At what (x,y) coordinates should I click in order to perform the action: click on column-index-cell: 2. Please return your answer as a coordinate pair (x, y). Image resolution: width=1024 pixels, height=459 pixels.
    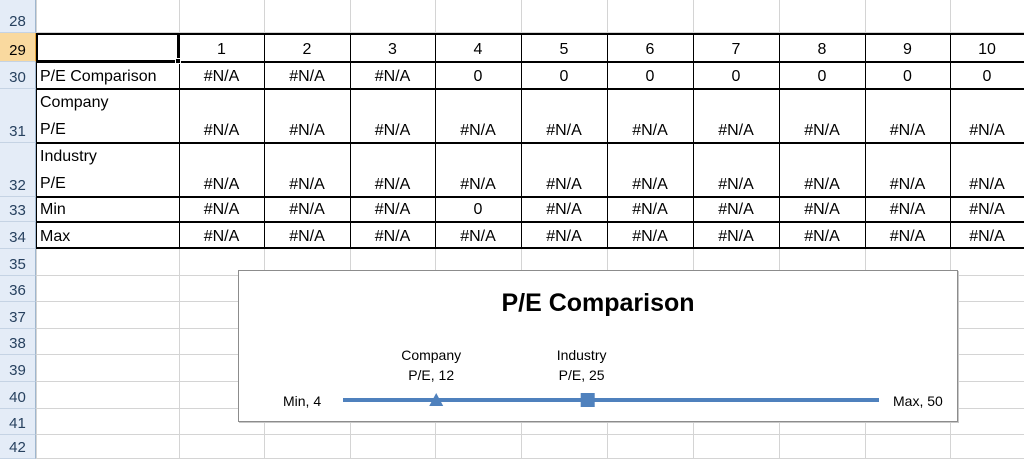
    Looking at the image, I should click on (307, 49).